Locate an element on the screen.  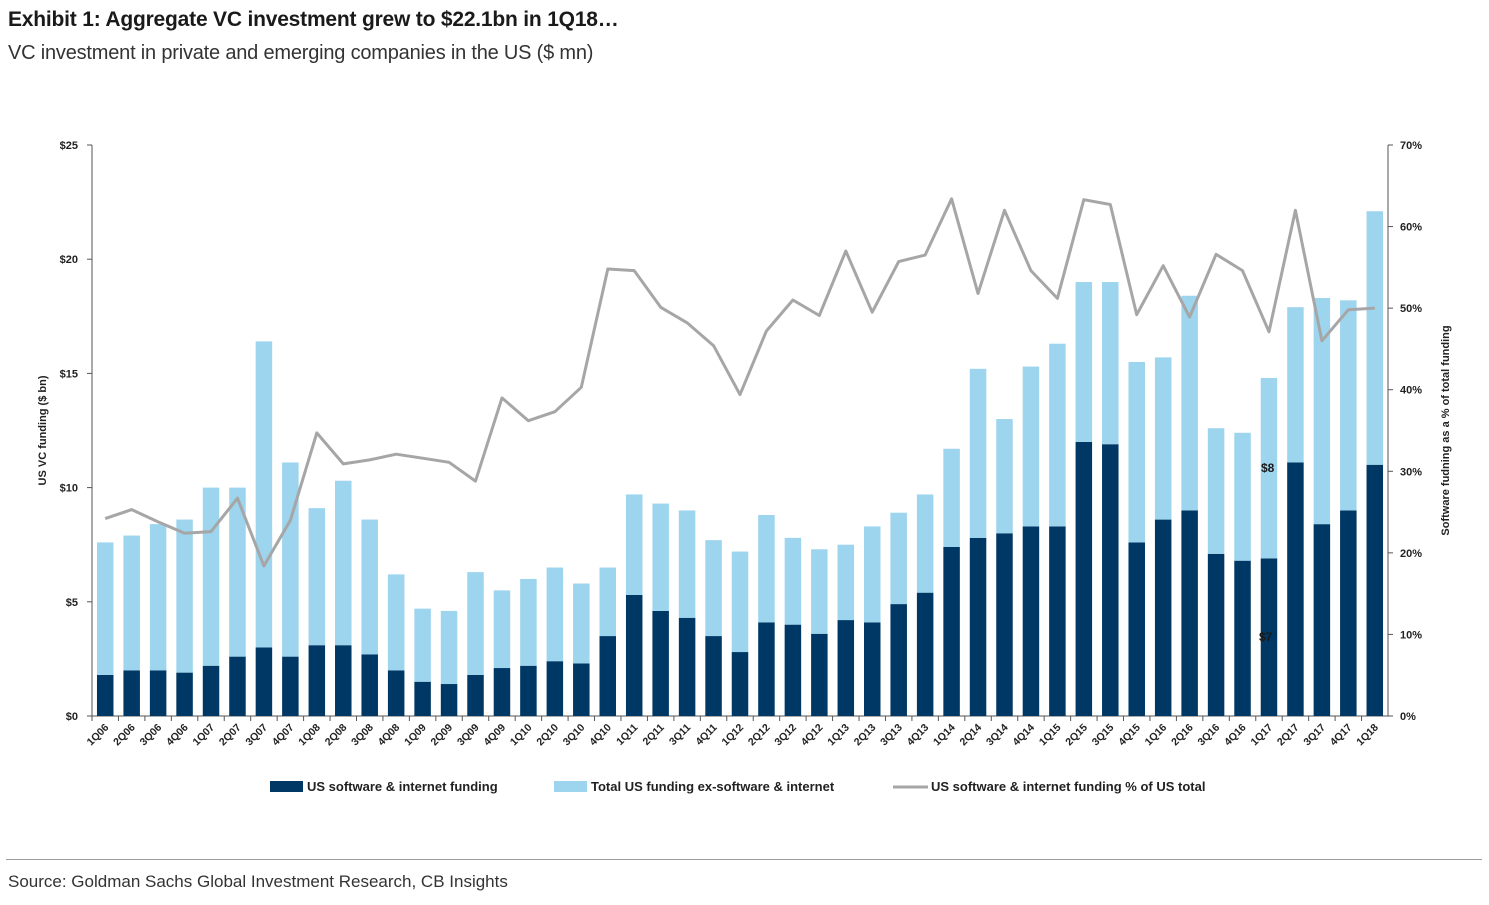
y-tick-label: $15 is located at coordinates (69, 374).